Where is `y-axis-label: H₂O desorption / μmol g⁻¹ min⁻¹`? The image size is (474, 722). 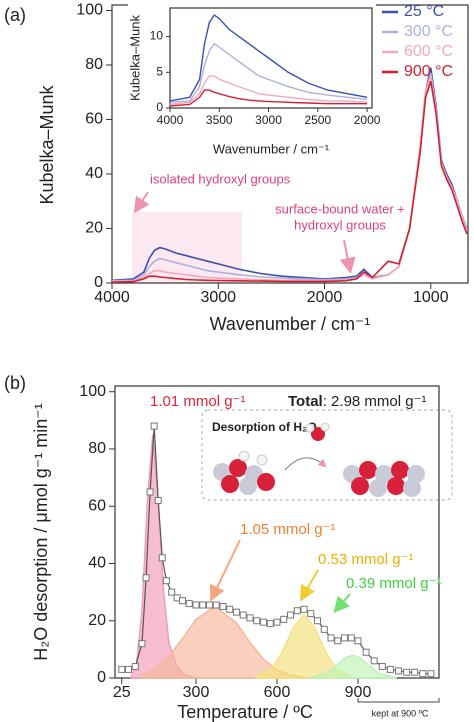
y-axis-label: H₂O desorption / μmol g⁻¹ min⁻¹ is located at coordinates (41, 531).